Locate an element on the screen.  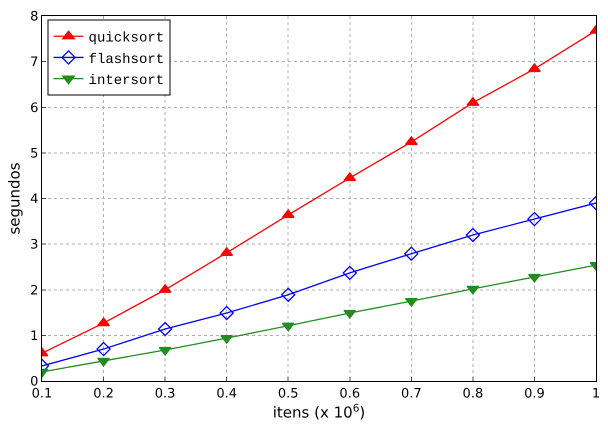
x-tick-label: 0.4 is located at coordinates (227, 394).